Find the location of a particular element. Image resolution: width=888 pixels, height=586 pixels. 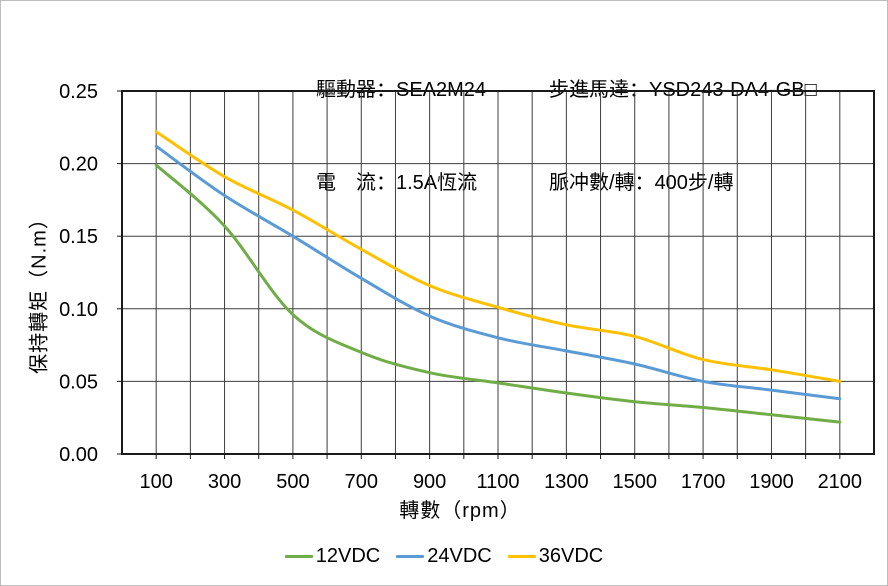

x-tick-label: 1500 is located at coordinates (634, 482).